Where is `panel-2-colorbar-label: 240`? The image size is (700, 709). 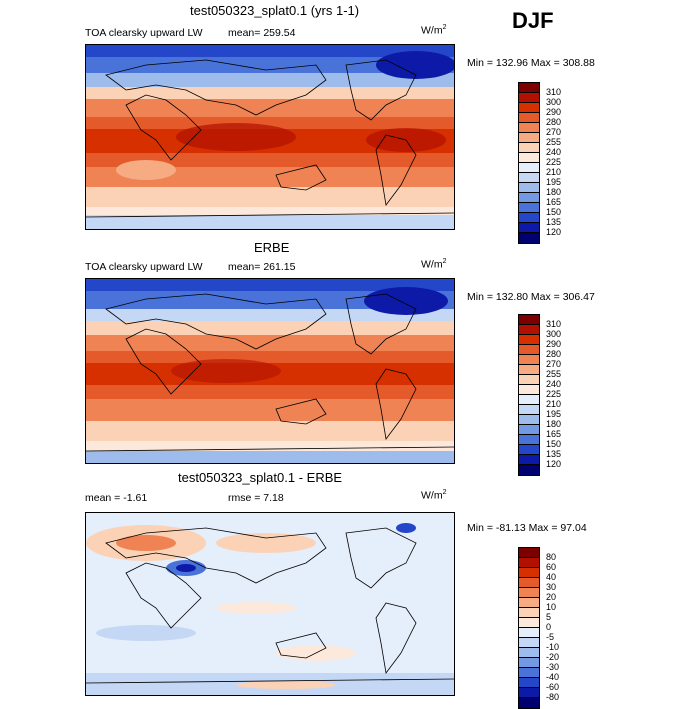
panel-2-colorbar-label: 240 is located at coordinates (554, 384).